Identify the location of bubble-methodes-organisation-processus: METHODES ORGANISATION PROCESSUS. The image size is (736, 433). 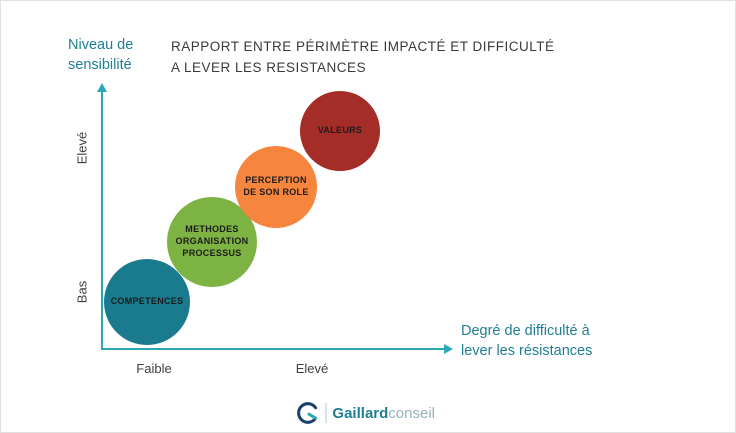
(212, 242).